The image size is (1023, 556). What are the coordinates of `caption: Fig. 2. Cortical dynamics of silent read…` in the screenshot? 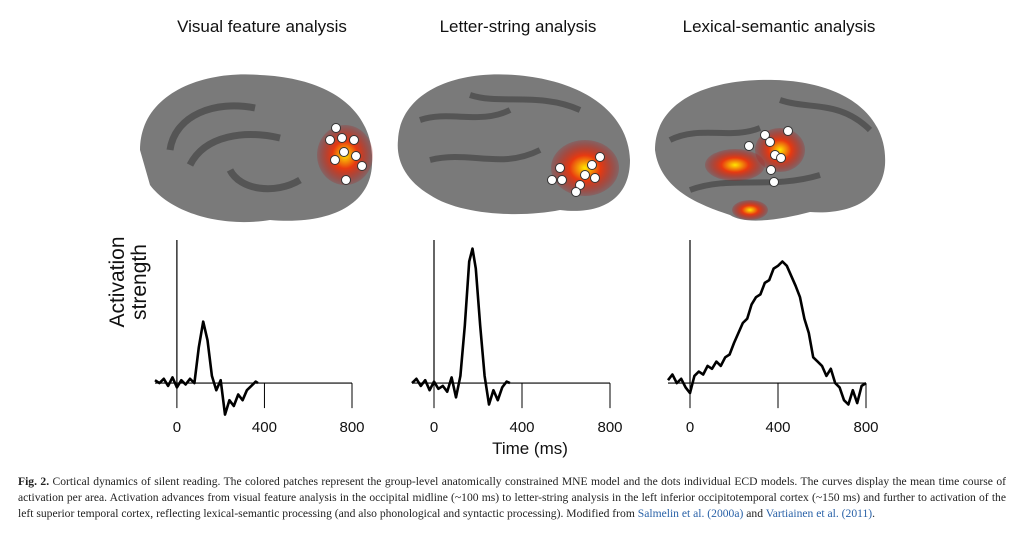 It's located at (512, 498).